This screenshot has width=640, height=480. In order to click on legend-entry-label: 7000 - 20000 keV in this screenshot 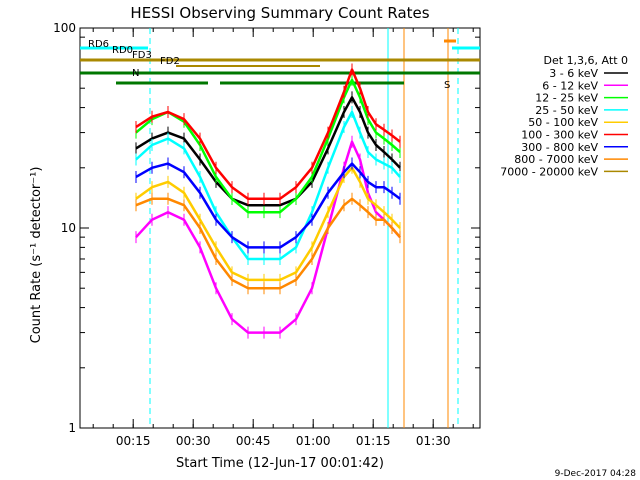, I will do `click(549, 171)`.